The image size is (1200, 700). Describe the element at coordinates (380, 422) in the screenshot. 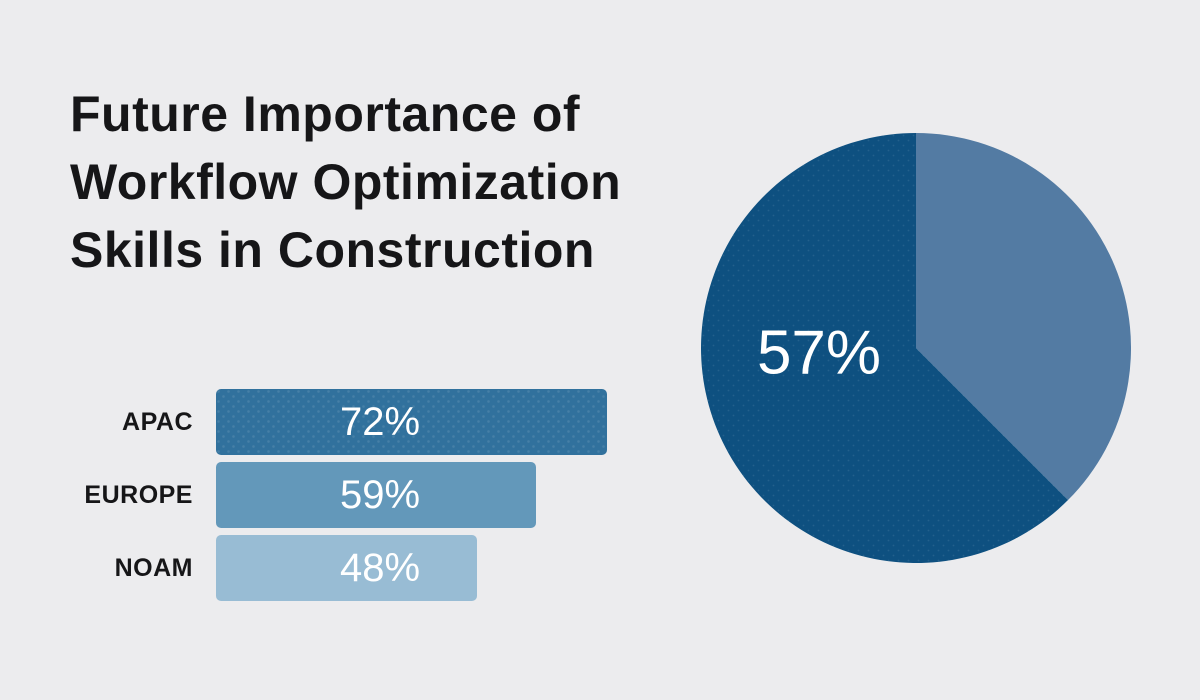

I see `bar-value-label-apac: 72%` at that location.